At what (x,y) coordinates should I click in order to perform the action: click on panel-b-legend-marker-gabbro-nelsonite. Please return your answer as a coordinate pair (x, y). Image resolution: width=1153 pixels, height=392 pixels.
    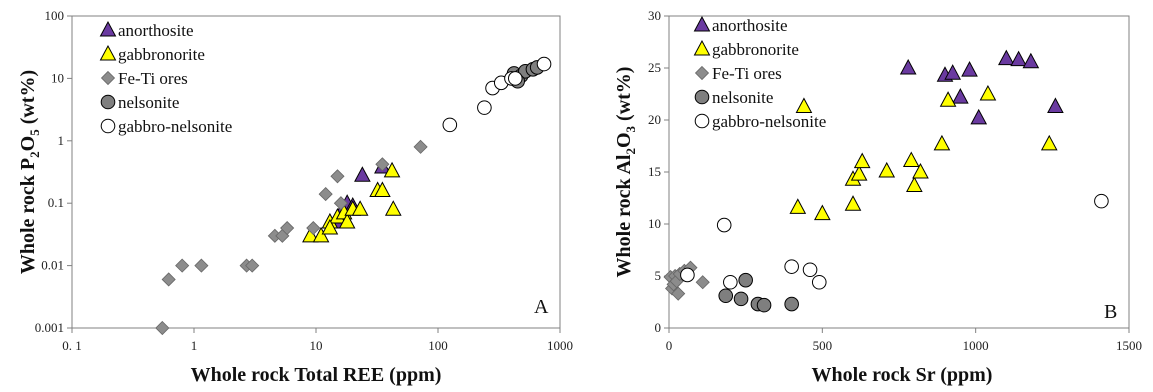
    Looking at the image, I should click on (702, 121).